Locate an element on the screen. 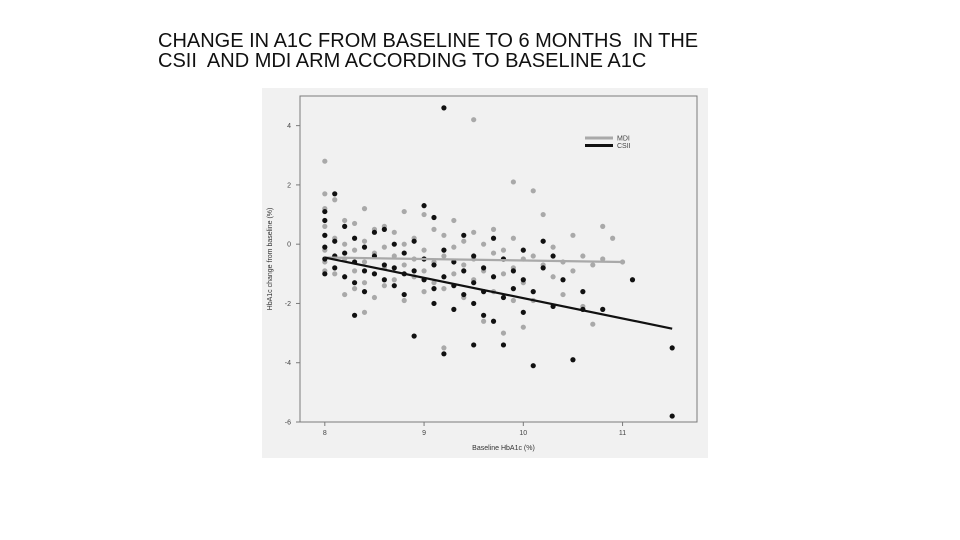 The image size is (960, 540). y-tick-label: -2 is located at coordinates (288, 304).